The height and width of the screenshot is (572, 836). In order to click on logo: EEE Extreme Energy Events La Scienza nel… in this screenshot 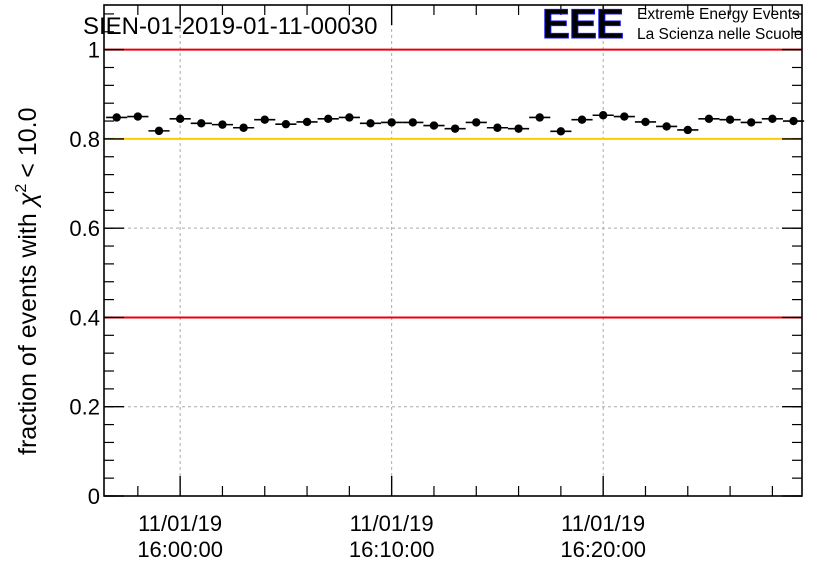, I will do `click(672, 24)`.